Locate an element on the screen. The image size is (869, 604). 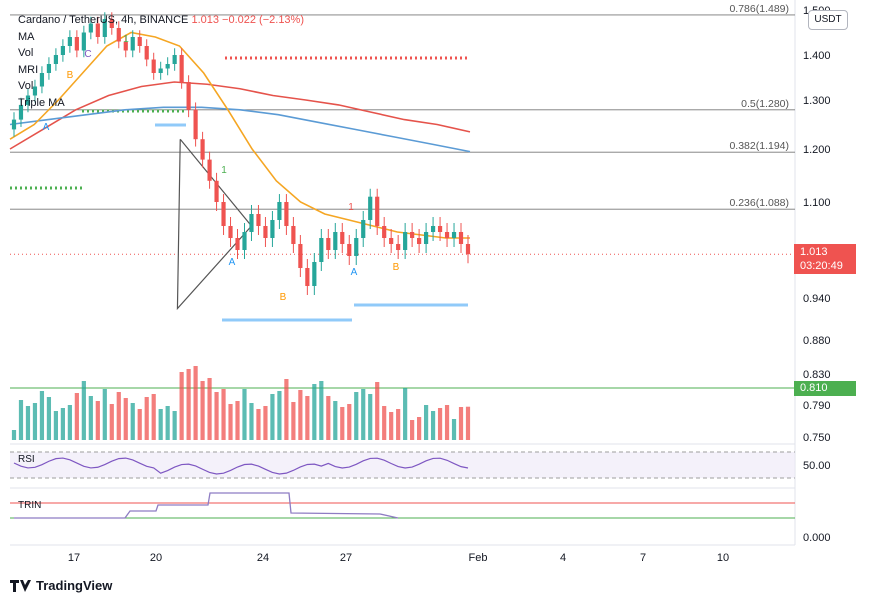
legend-vol: Vol is located at coordinates (26, 53).